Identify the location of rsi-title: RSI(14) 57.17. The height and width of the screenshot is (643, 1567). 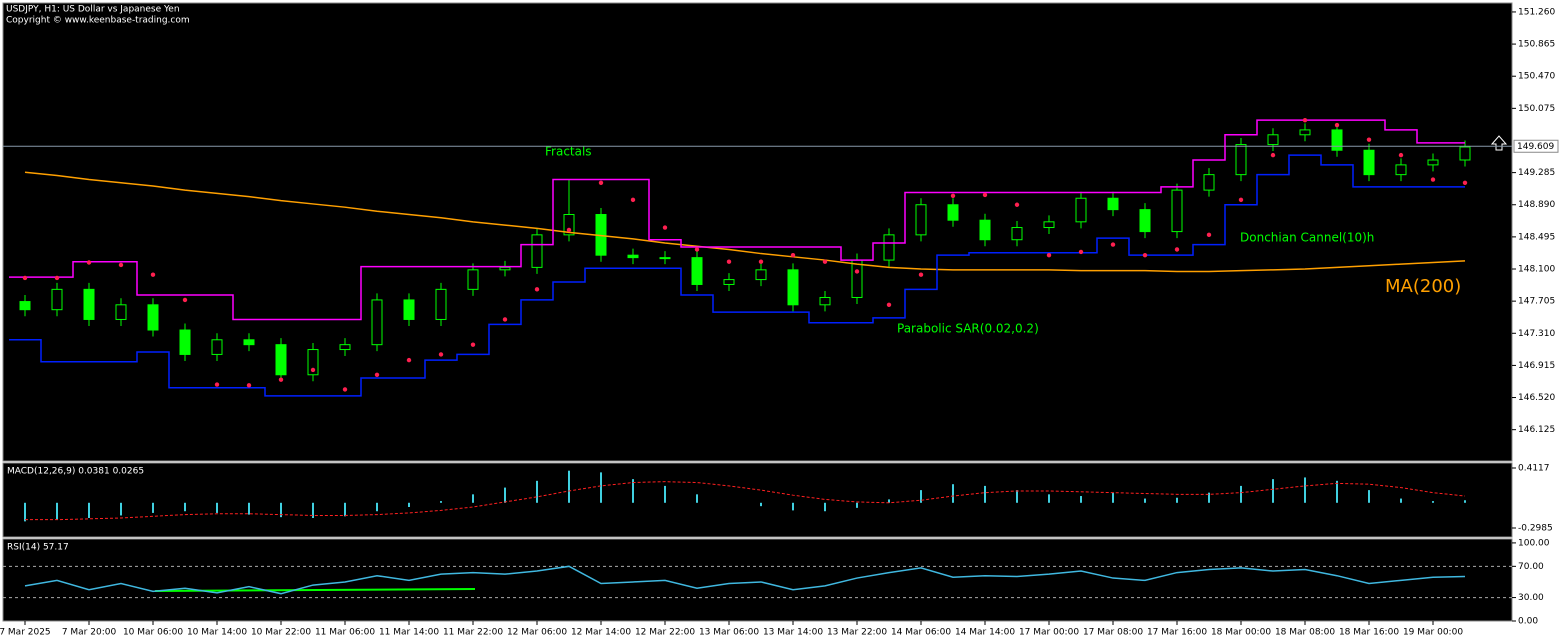
(38, 548).